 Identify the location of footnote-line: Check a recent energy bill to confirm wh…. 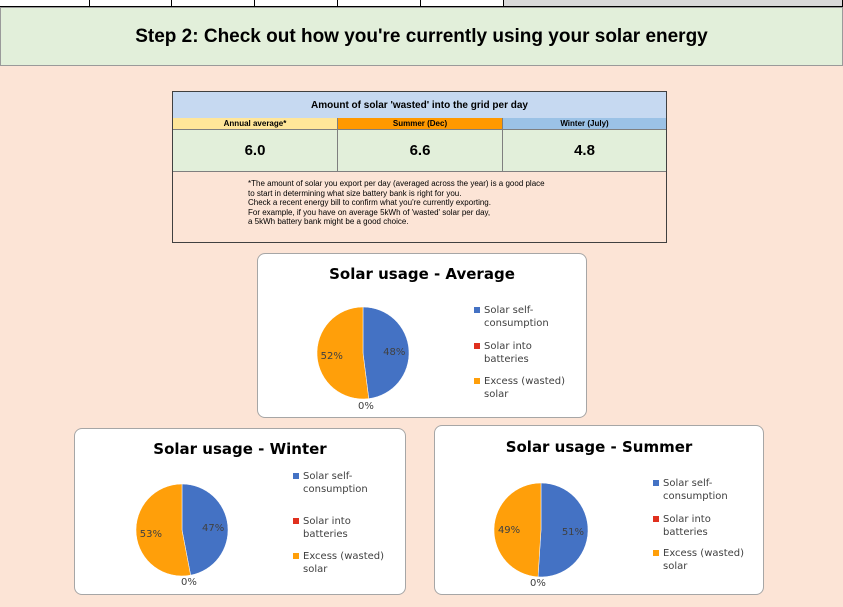
(369, 202).